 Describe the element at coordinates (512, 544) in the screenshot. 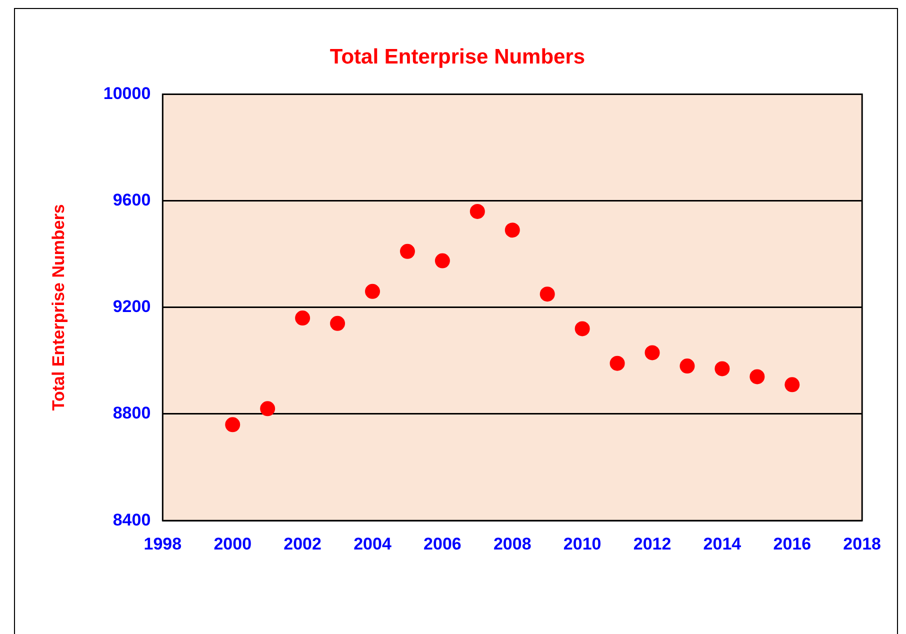

I see `x-tick-label: 2008` at that location.